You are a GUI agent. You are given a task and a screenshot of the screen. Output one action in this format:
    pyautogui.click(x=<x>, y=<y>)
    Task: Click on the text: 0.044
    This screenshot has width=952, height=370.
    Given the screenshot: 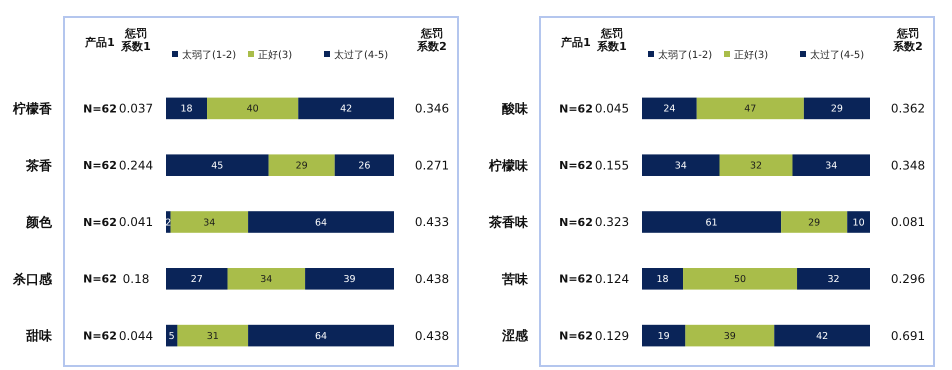 What is the action you would take?
    pyautogui.click(x=136, y=335)
    